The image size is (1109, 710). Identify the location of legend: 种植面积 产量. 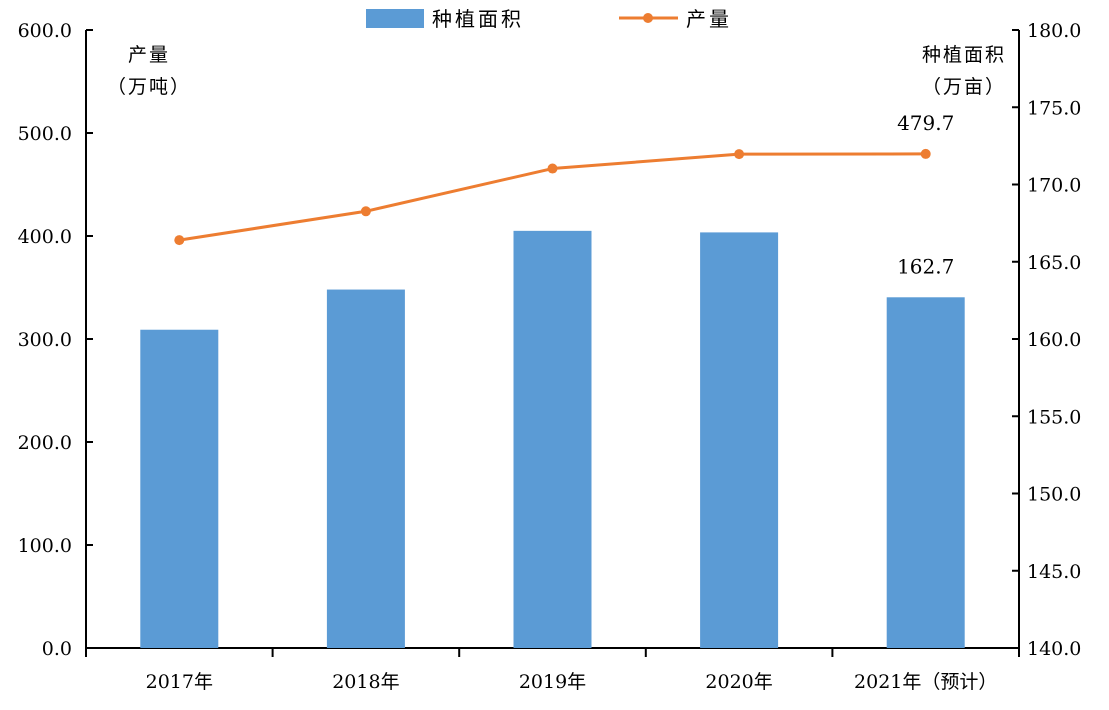
(549, 19).